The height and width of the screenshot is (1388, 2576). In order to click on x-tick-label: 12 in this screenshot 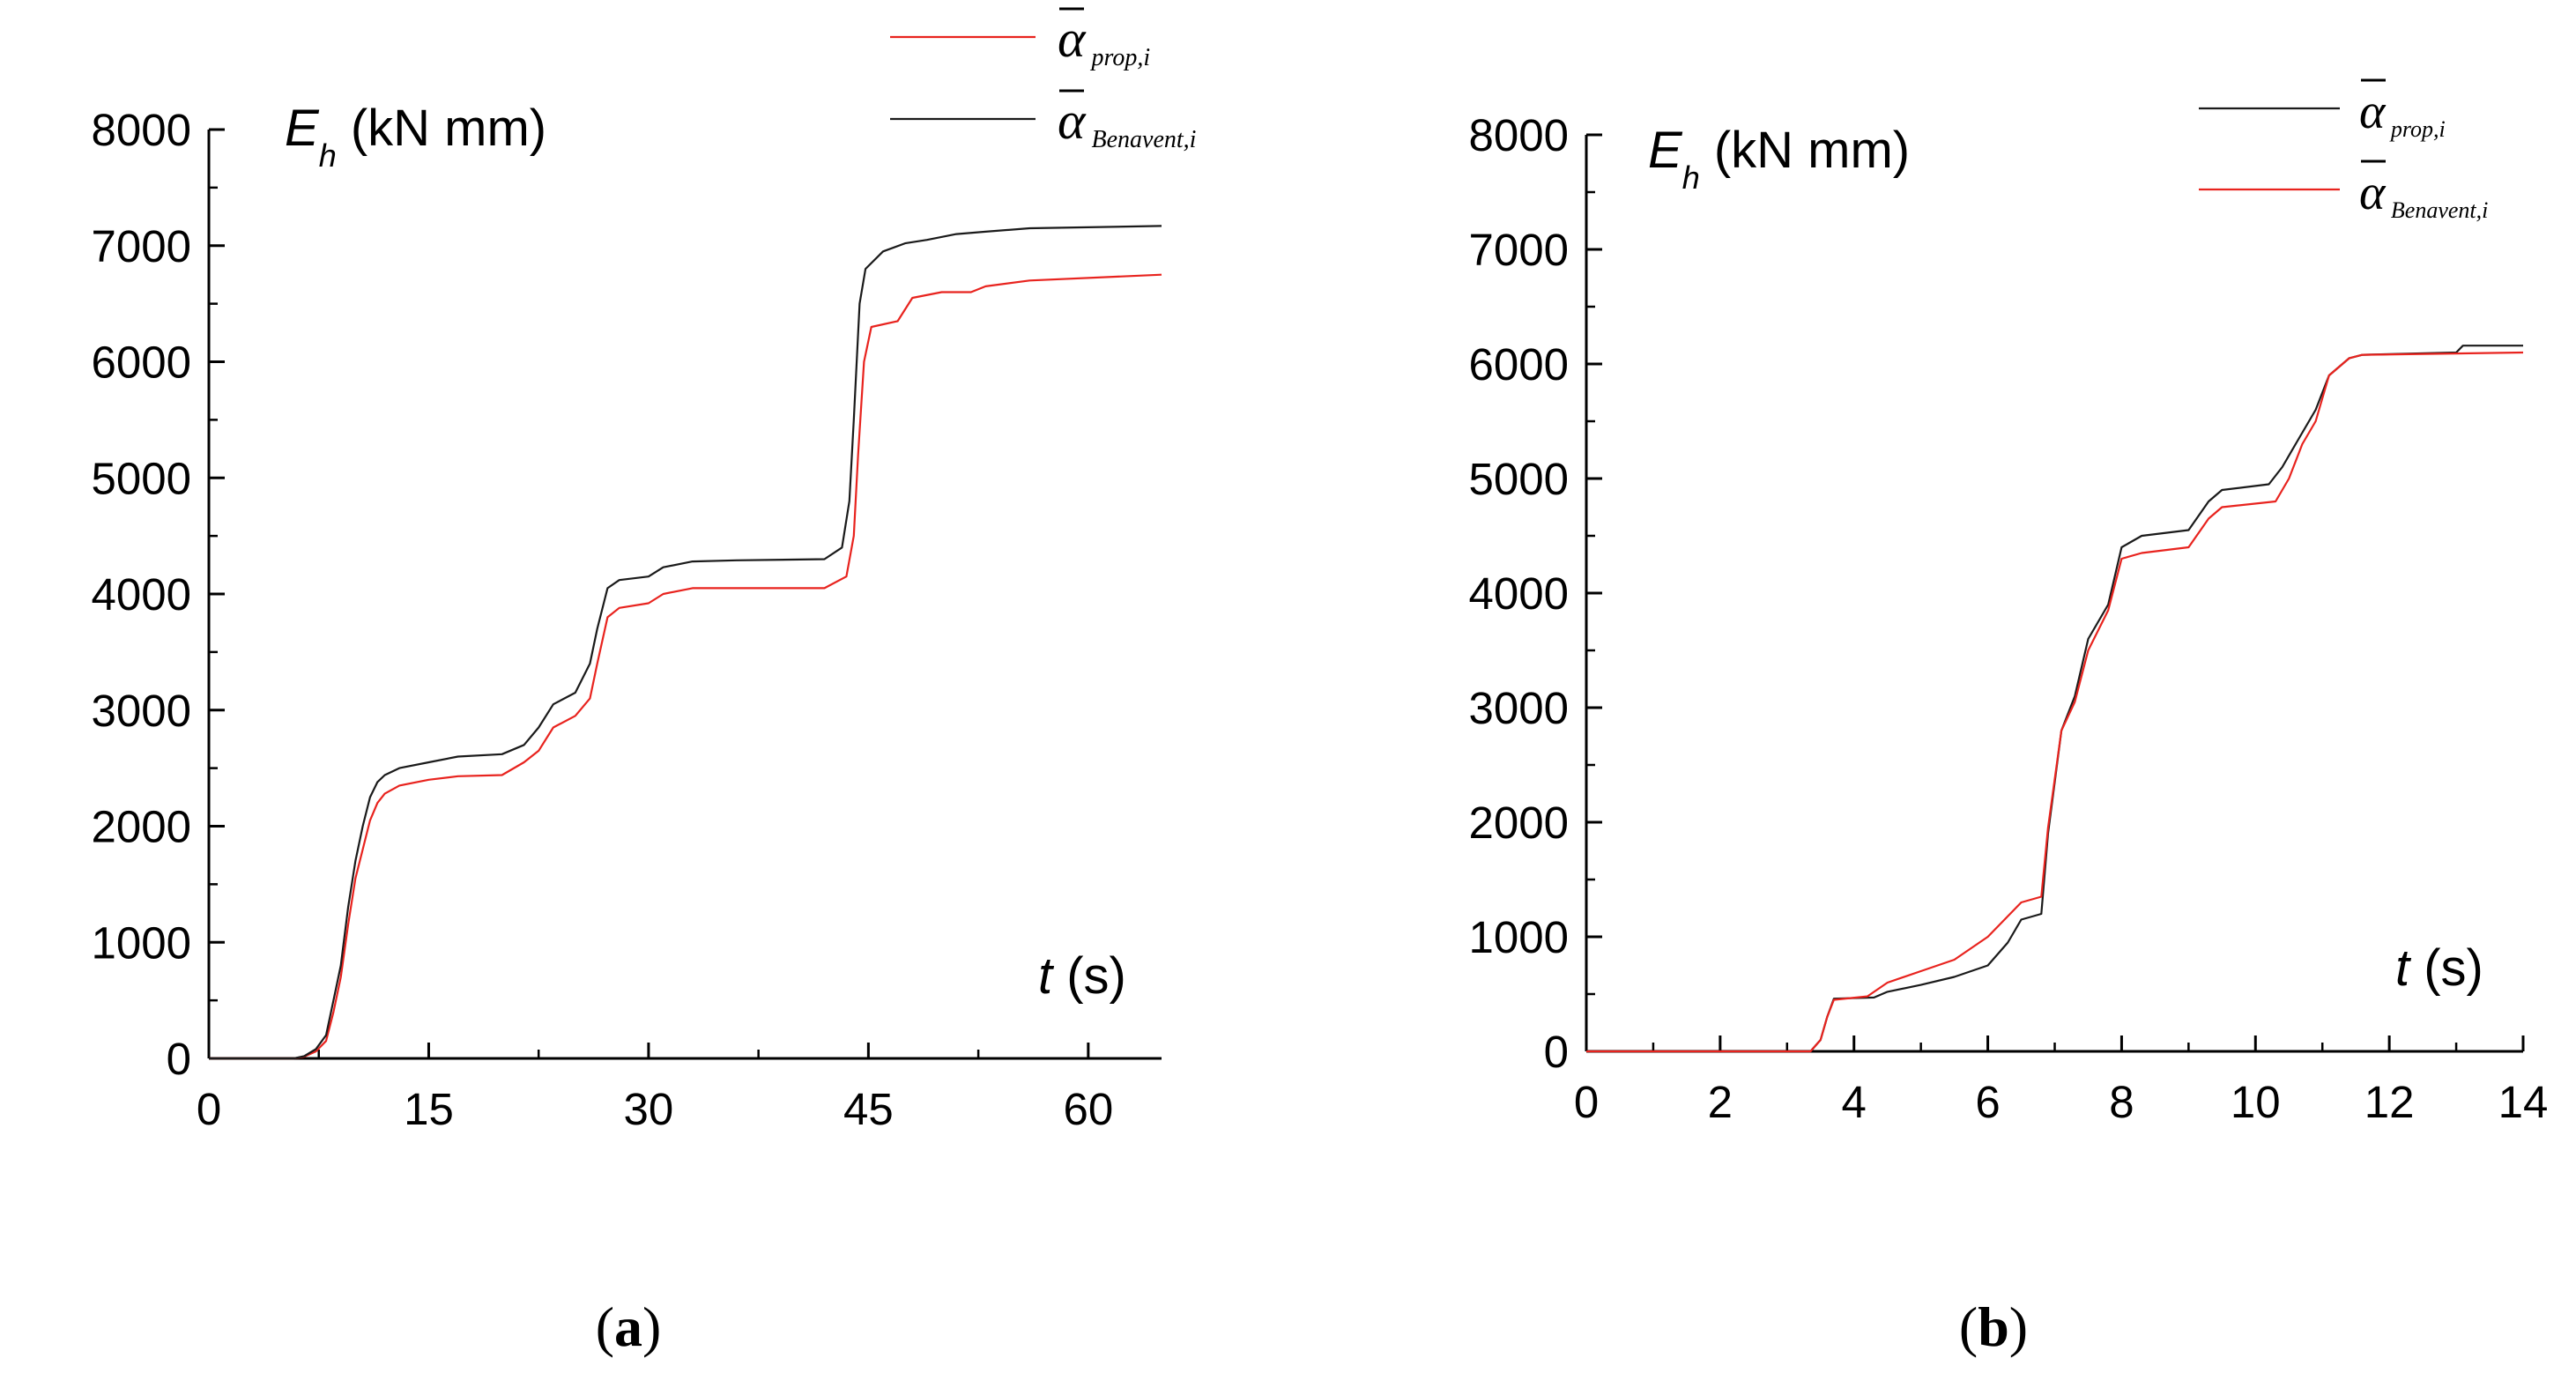, I will do `click(2389, 1102)`.